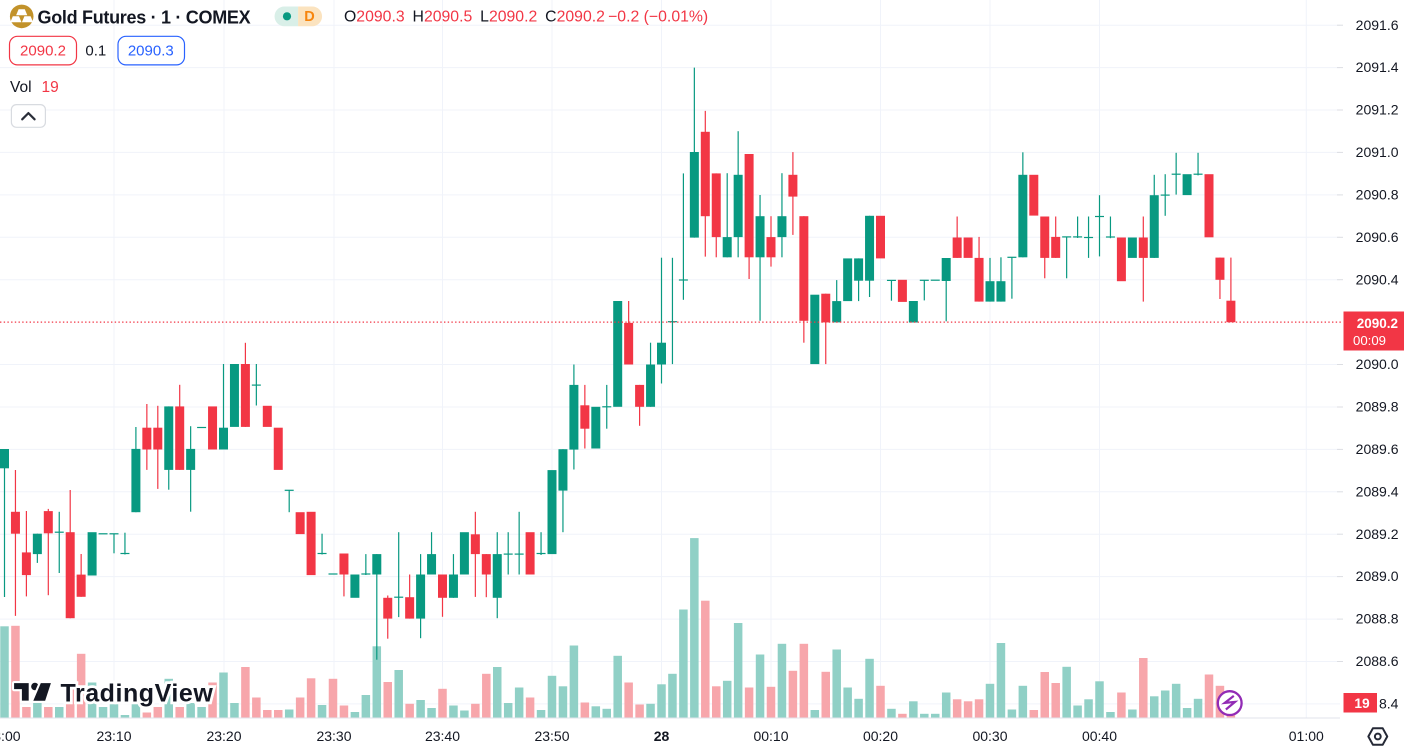  What do you see at coordinates (1377, 449) in the screenshot?
I see `svg-text: 2089.6` at bounding box center [1377, 449].